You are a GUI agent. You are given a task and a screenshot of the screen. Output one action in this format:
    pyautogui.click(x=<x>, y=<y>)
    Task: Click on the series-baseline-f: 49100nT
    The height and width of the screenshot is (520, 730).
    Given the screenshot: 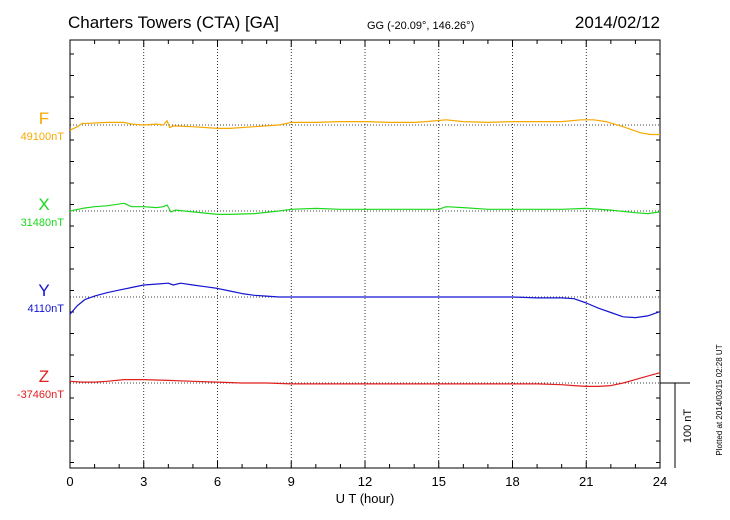 What is the action you would take?
    pyautogui.click(x=43, y=137)
    